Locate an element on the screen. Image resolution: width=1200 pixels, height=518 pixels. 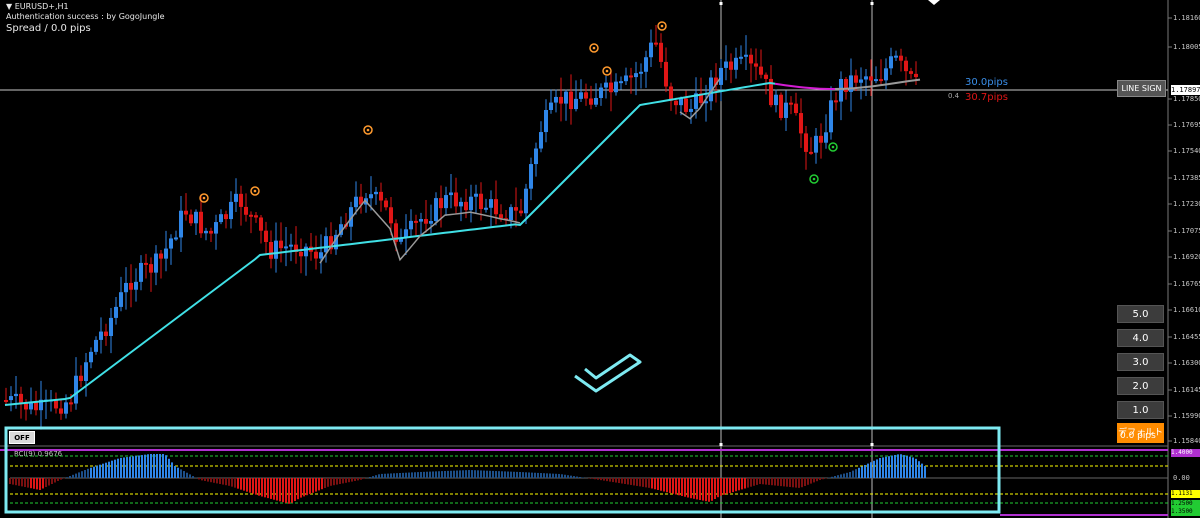
vertical-line-handle is located at coordinates (872, 444).